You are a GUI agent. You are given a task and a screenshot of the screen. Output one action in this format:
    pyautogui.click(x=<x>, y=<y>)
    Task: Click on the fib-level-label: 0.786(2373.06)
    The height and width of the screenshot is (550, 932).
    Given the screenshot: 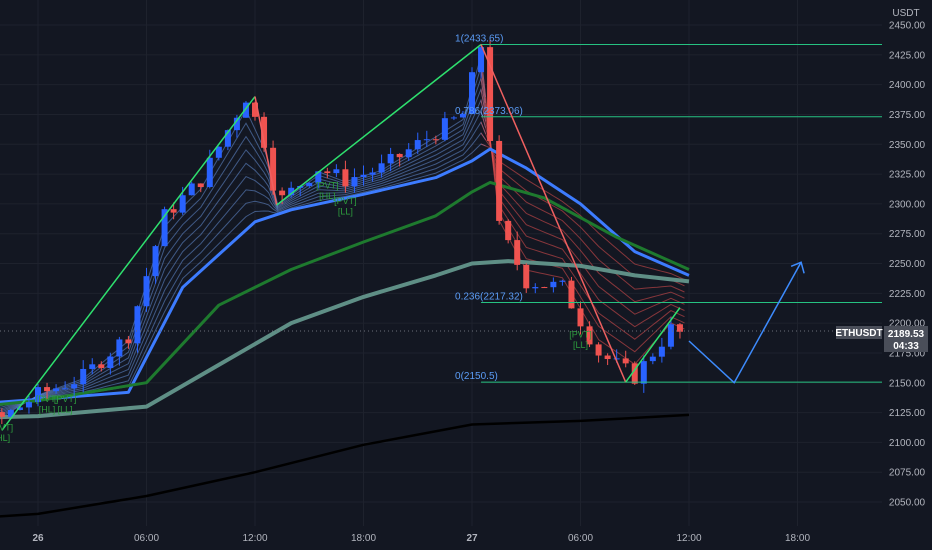 What is the action you would take?
    pyautogui.click(x=489, y=111)
    